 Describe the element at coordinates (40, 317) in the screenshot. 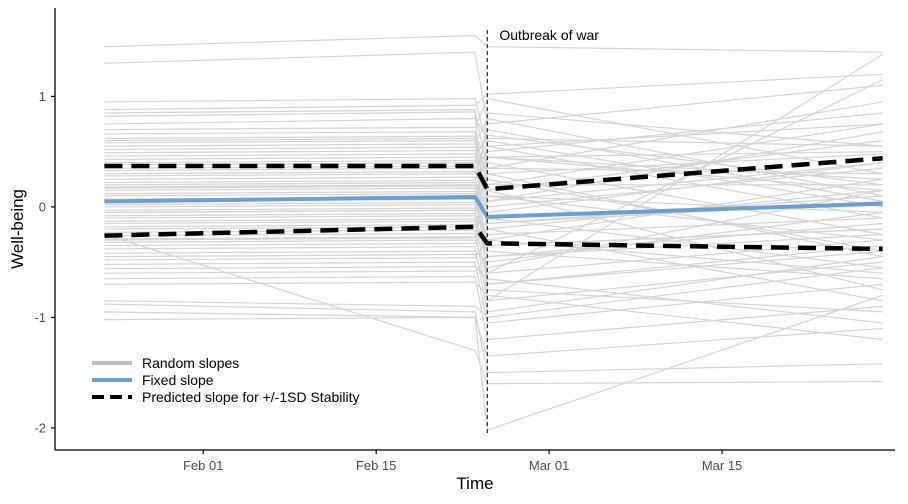

I see `y-tick-label: -1` at that location.